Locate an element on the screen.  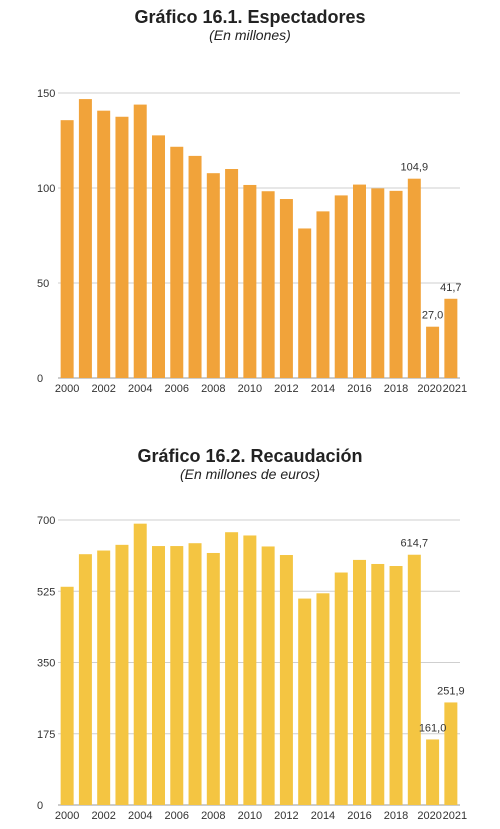
y-tick-label: 525 is located at coordinates (46, 592).